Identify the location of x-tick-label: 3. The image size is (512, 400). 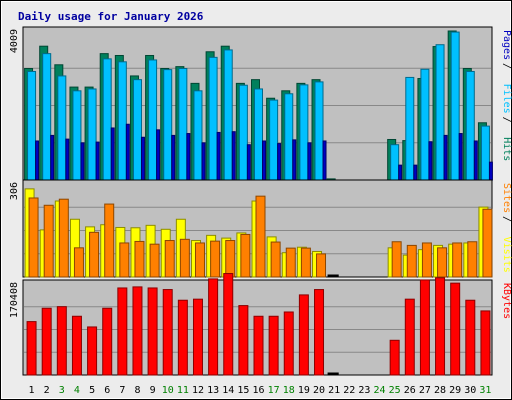
(62, 390).